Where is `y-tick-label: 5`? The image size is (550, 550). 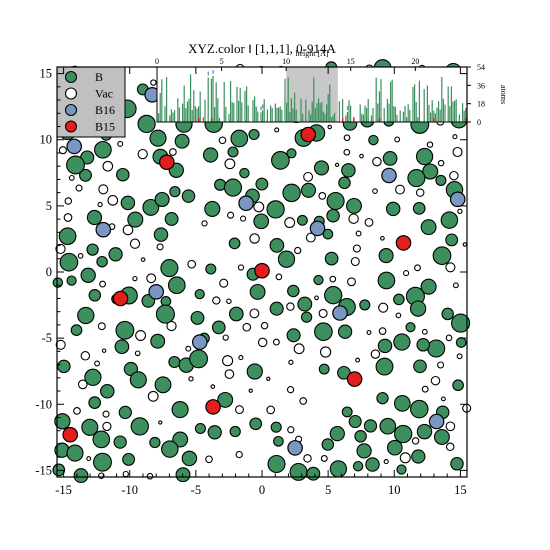 y-tick-label: 5 is located at coordinates (49, 206).